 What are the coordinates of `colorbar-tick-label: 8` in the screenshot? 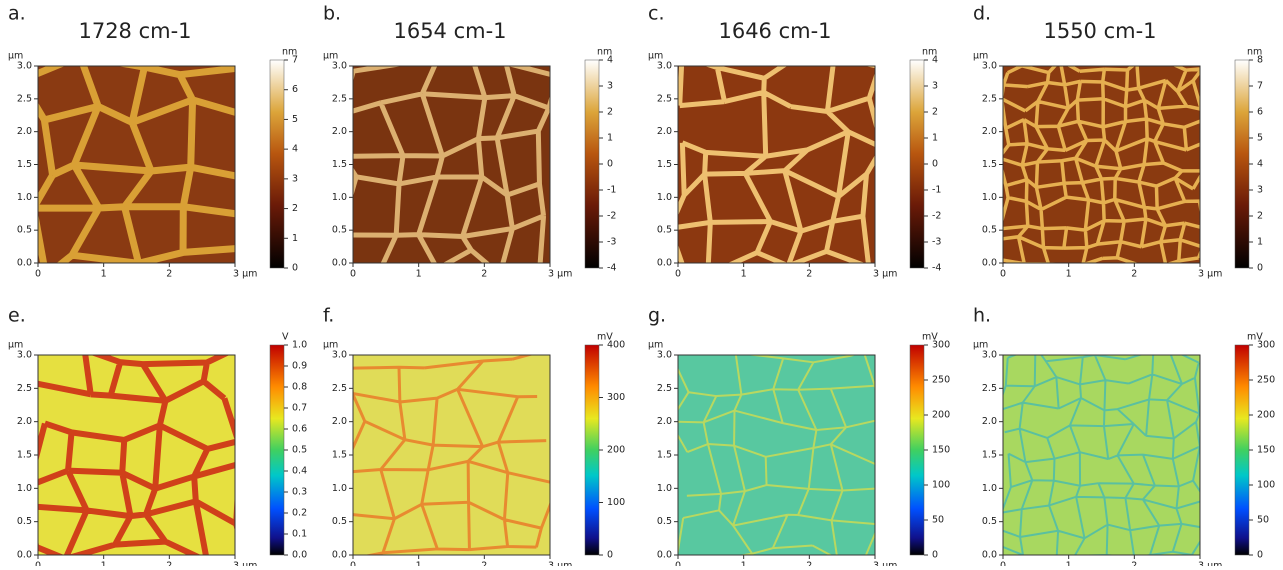 It's located at (1260, 60).